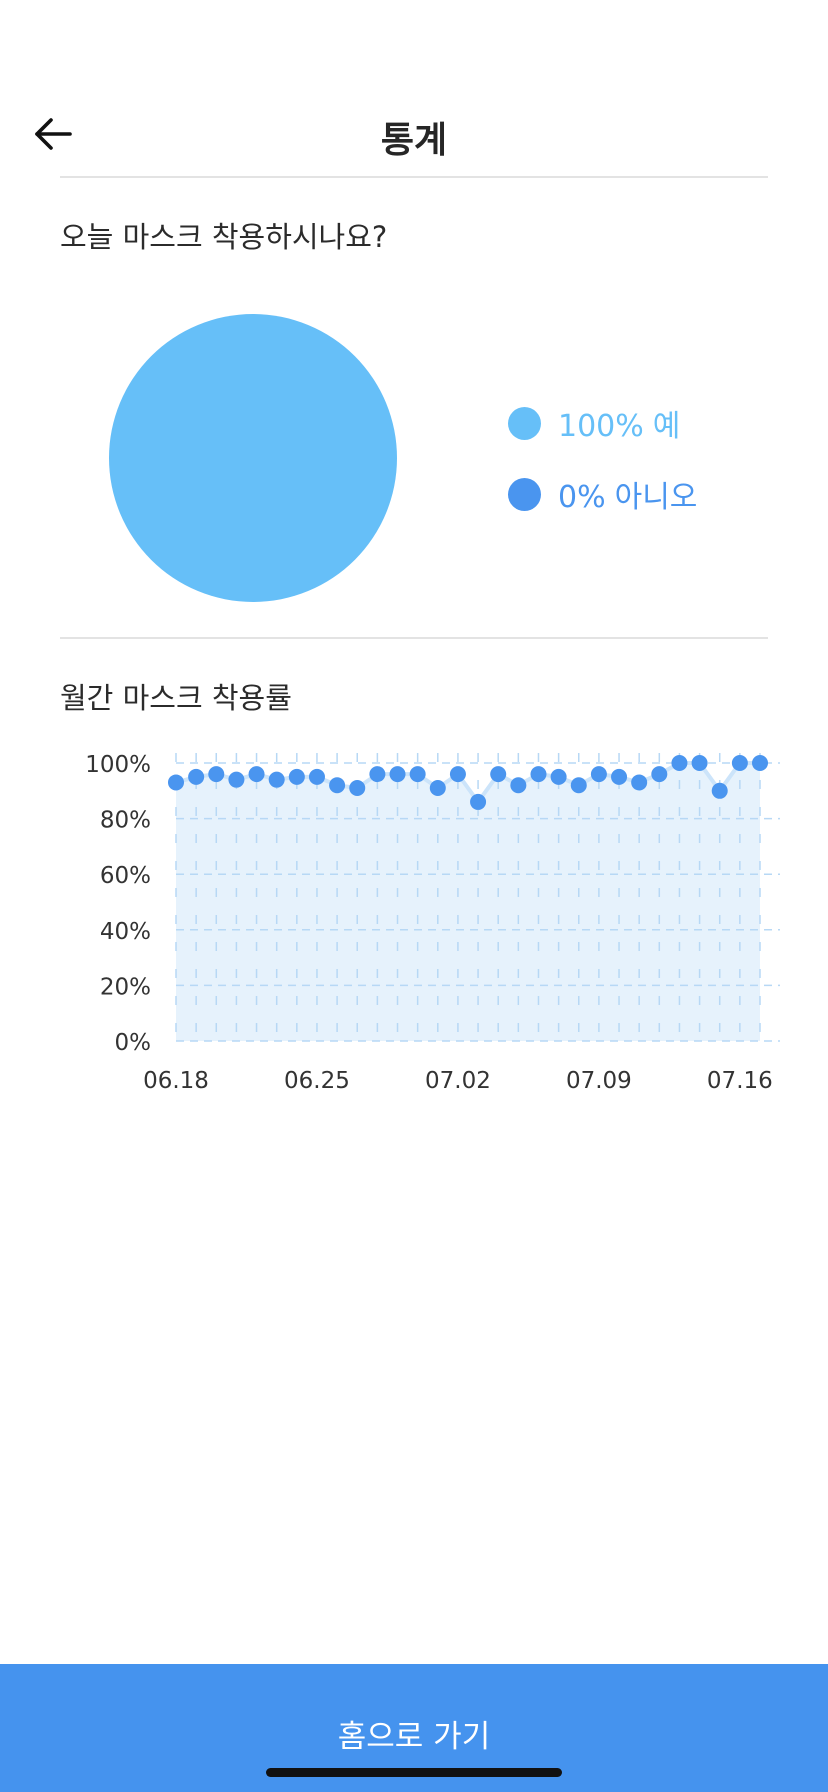 This screenshot has width=828, height=1792. I want to click on app-header: 통계, so click(414, 133).